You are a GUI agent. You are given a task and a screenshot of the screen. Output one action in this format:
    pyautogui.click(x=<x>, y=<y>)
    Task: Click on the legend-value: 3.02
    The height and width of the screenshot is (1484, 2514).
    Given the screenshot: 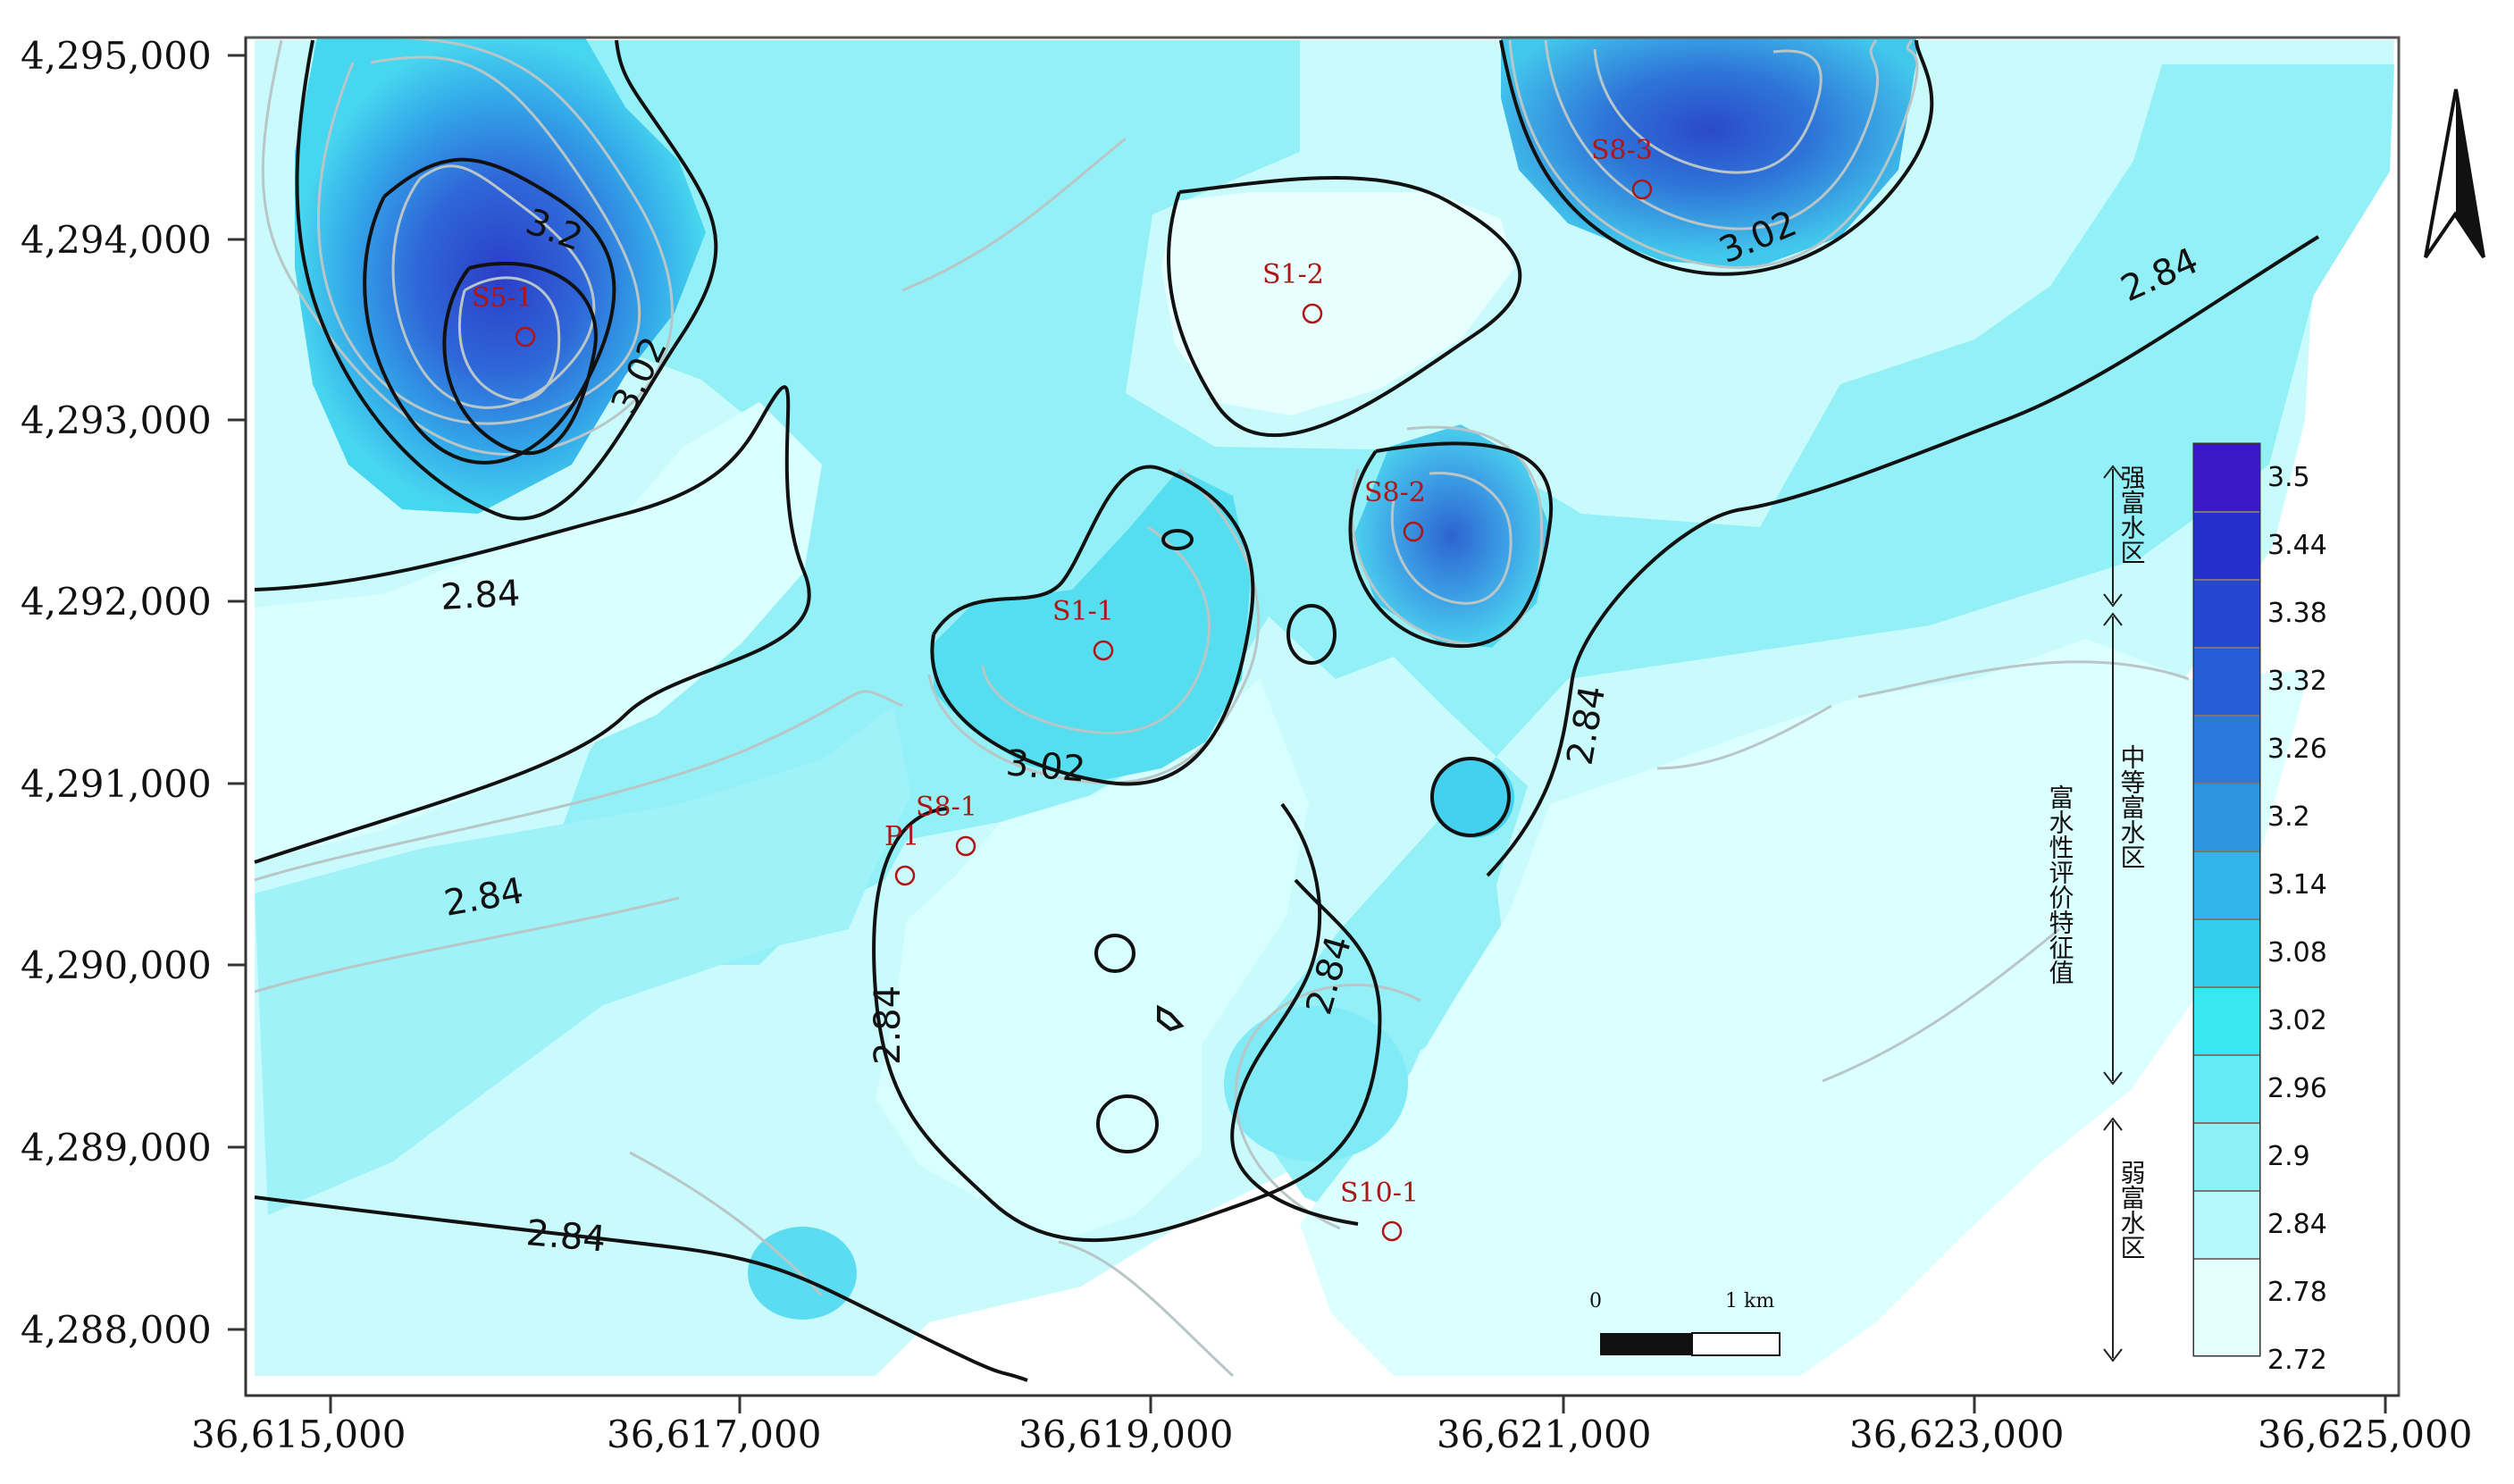 What is the action you would take?
    pyautogui.click(x=2297, y=1021)
    